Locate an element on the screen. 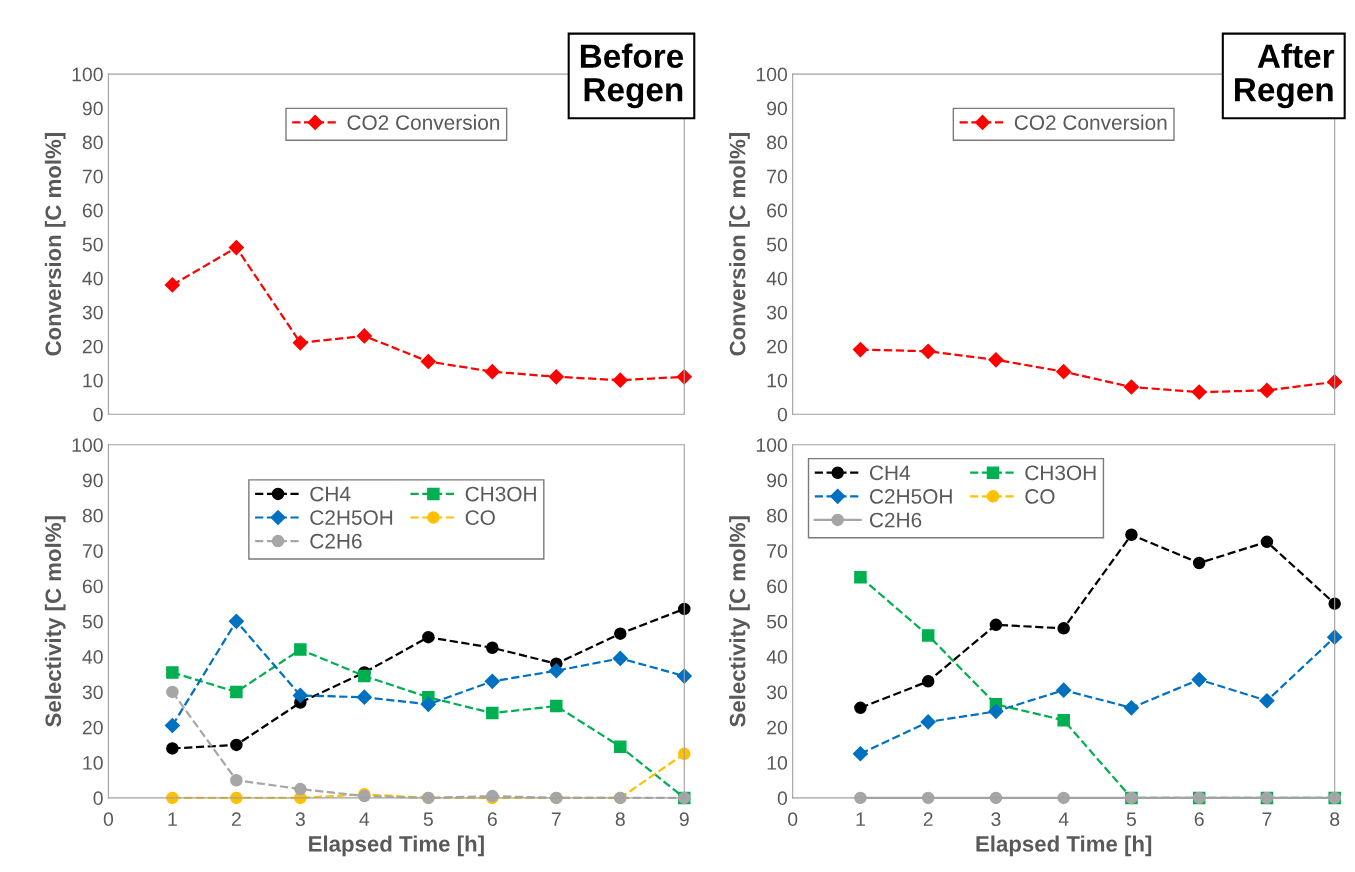  annotation: Before Regen is located at coordinates (632, 76).